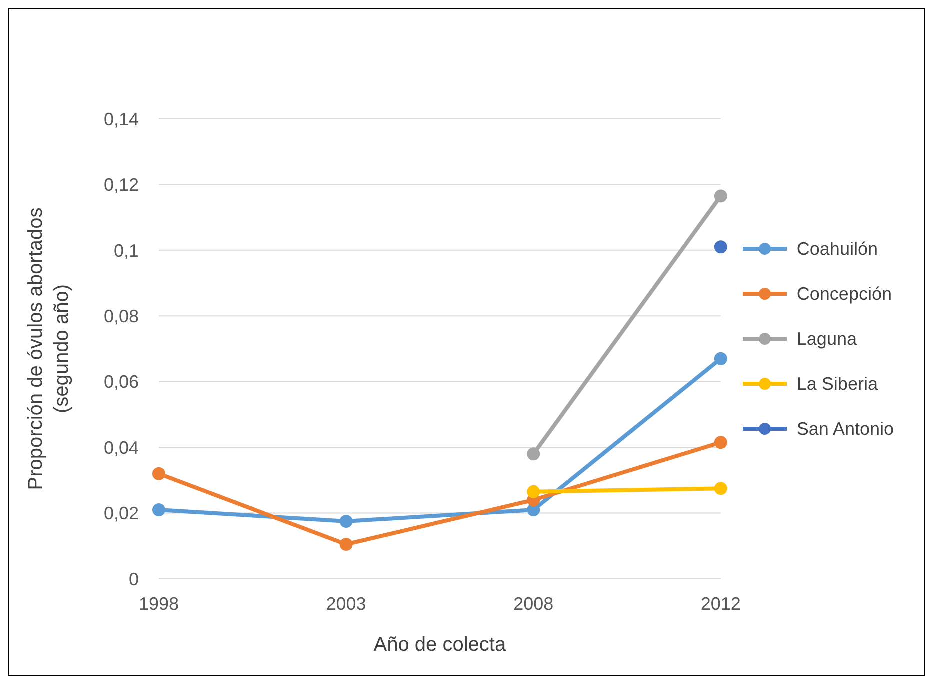  Describe the element at coordinates (121, 316) in the screenshot. I see `y-tick-label: 0,08` at that location.